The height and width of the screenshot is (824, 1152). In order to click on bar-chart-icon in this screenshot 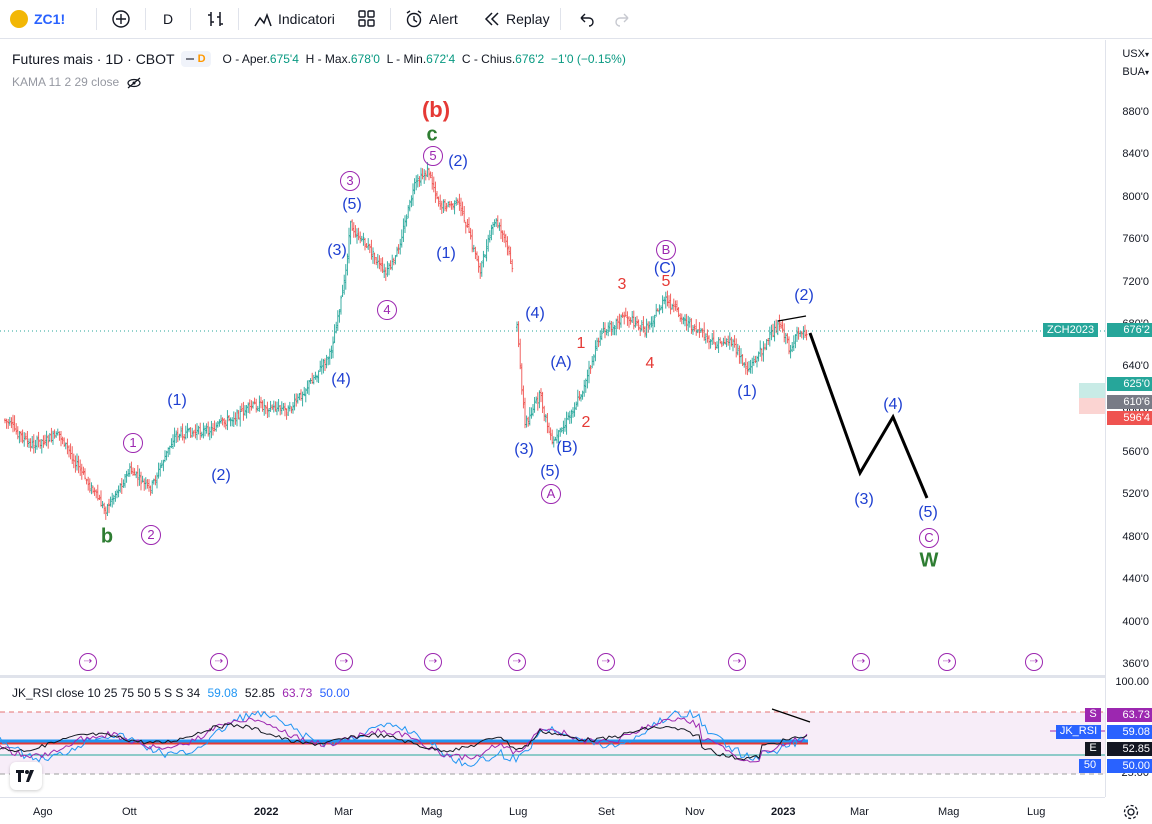, I will do `click(215, 19)`.